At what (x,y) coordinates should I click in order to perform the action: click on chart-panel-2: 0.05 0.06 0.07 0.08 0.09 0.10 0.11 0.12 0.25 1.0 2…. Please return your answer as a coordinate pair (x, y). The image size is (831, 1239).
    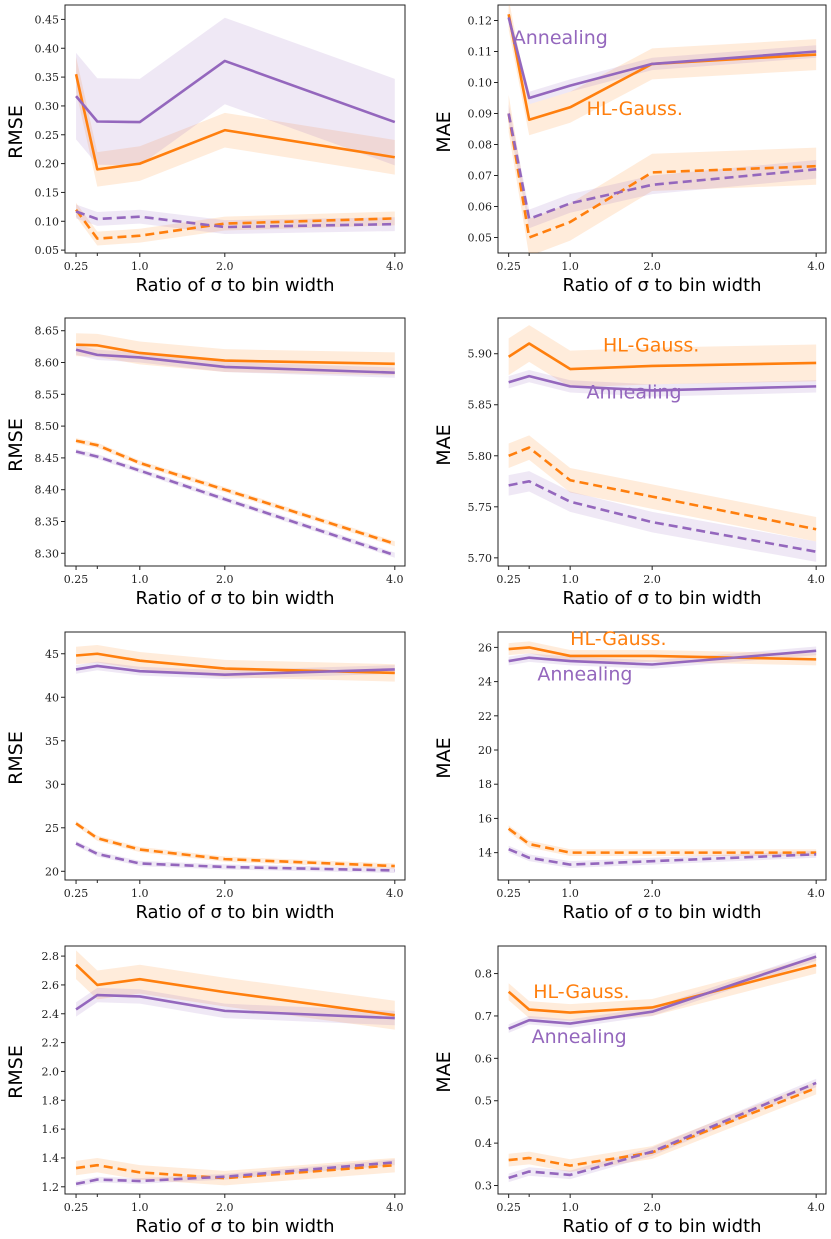
    Looking at the image, I should click on (630, 150).